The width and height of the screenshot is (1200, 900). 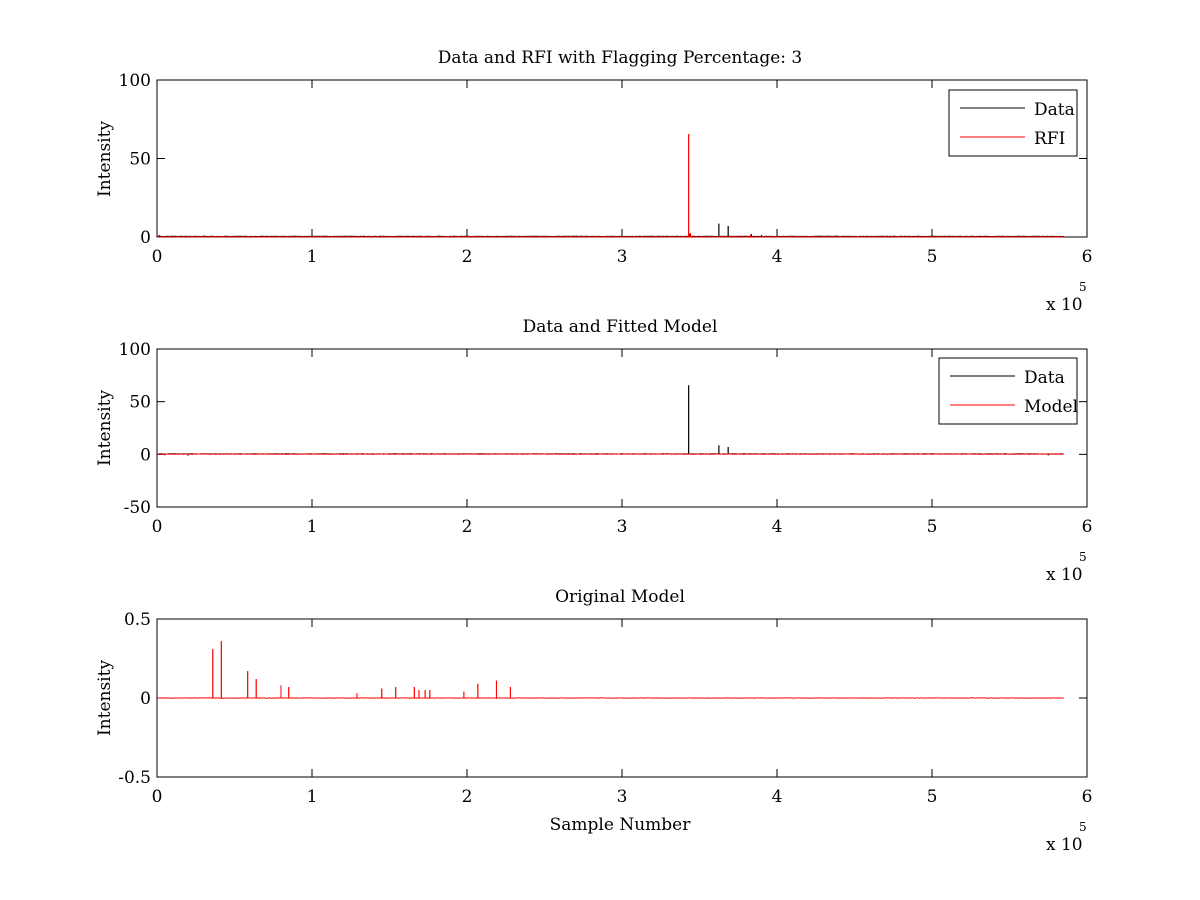 I want to click on subplot-3-xtick-label: 6, so click(x=1087, y=797).